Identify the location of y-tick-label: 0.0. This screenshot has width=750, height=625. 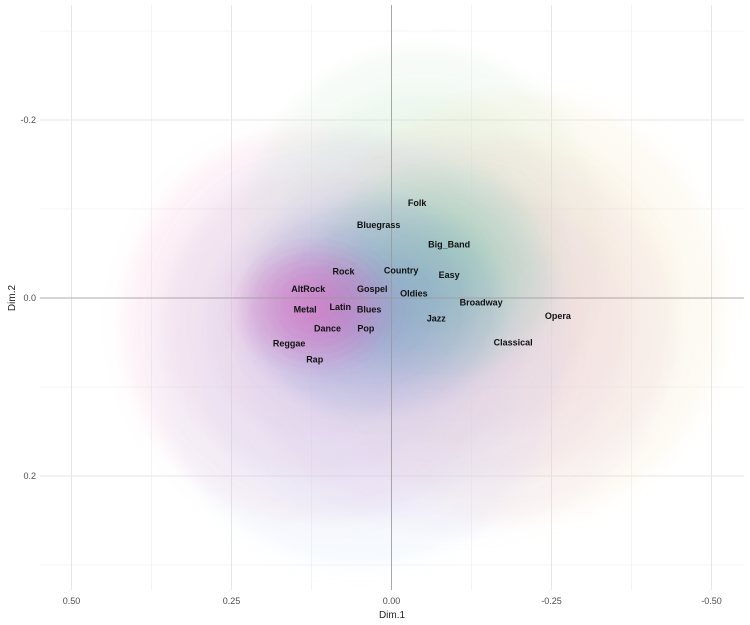
(29, 298).